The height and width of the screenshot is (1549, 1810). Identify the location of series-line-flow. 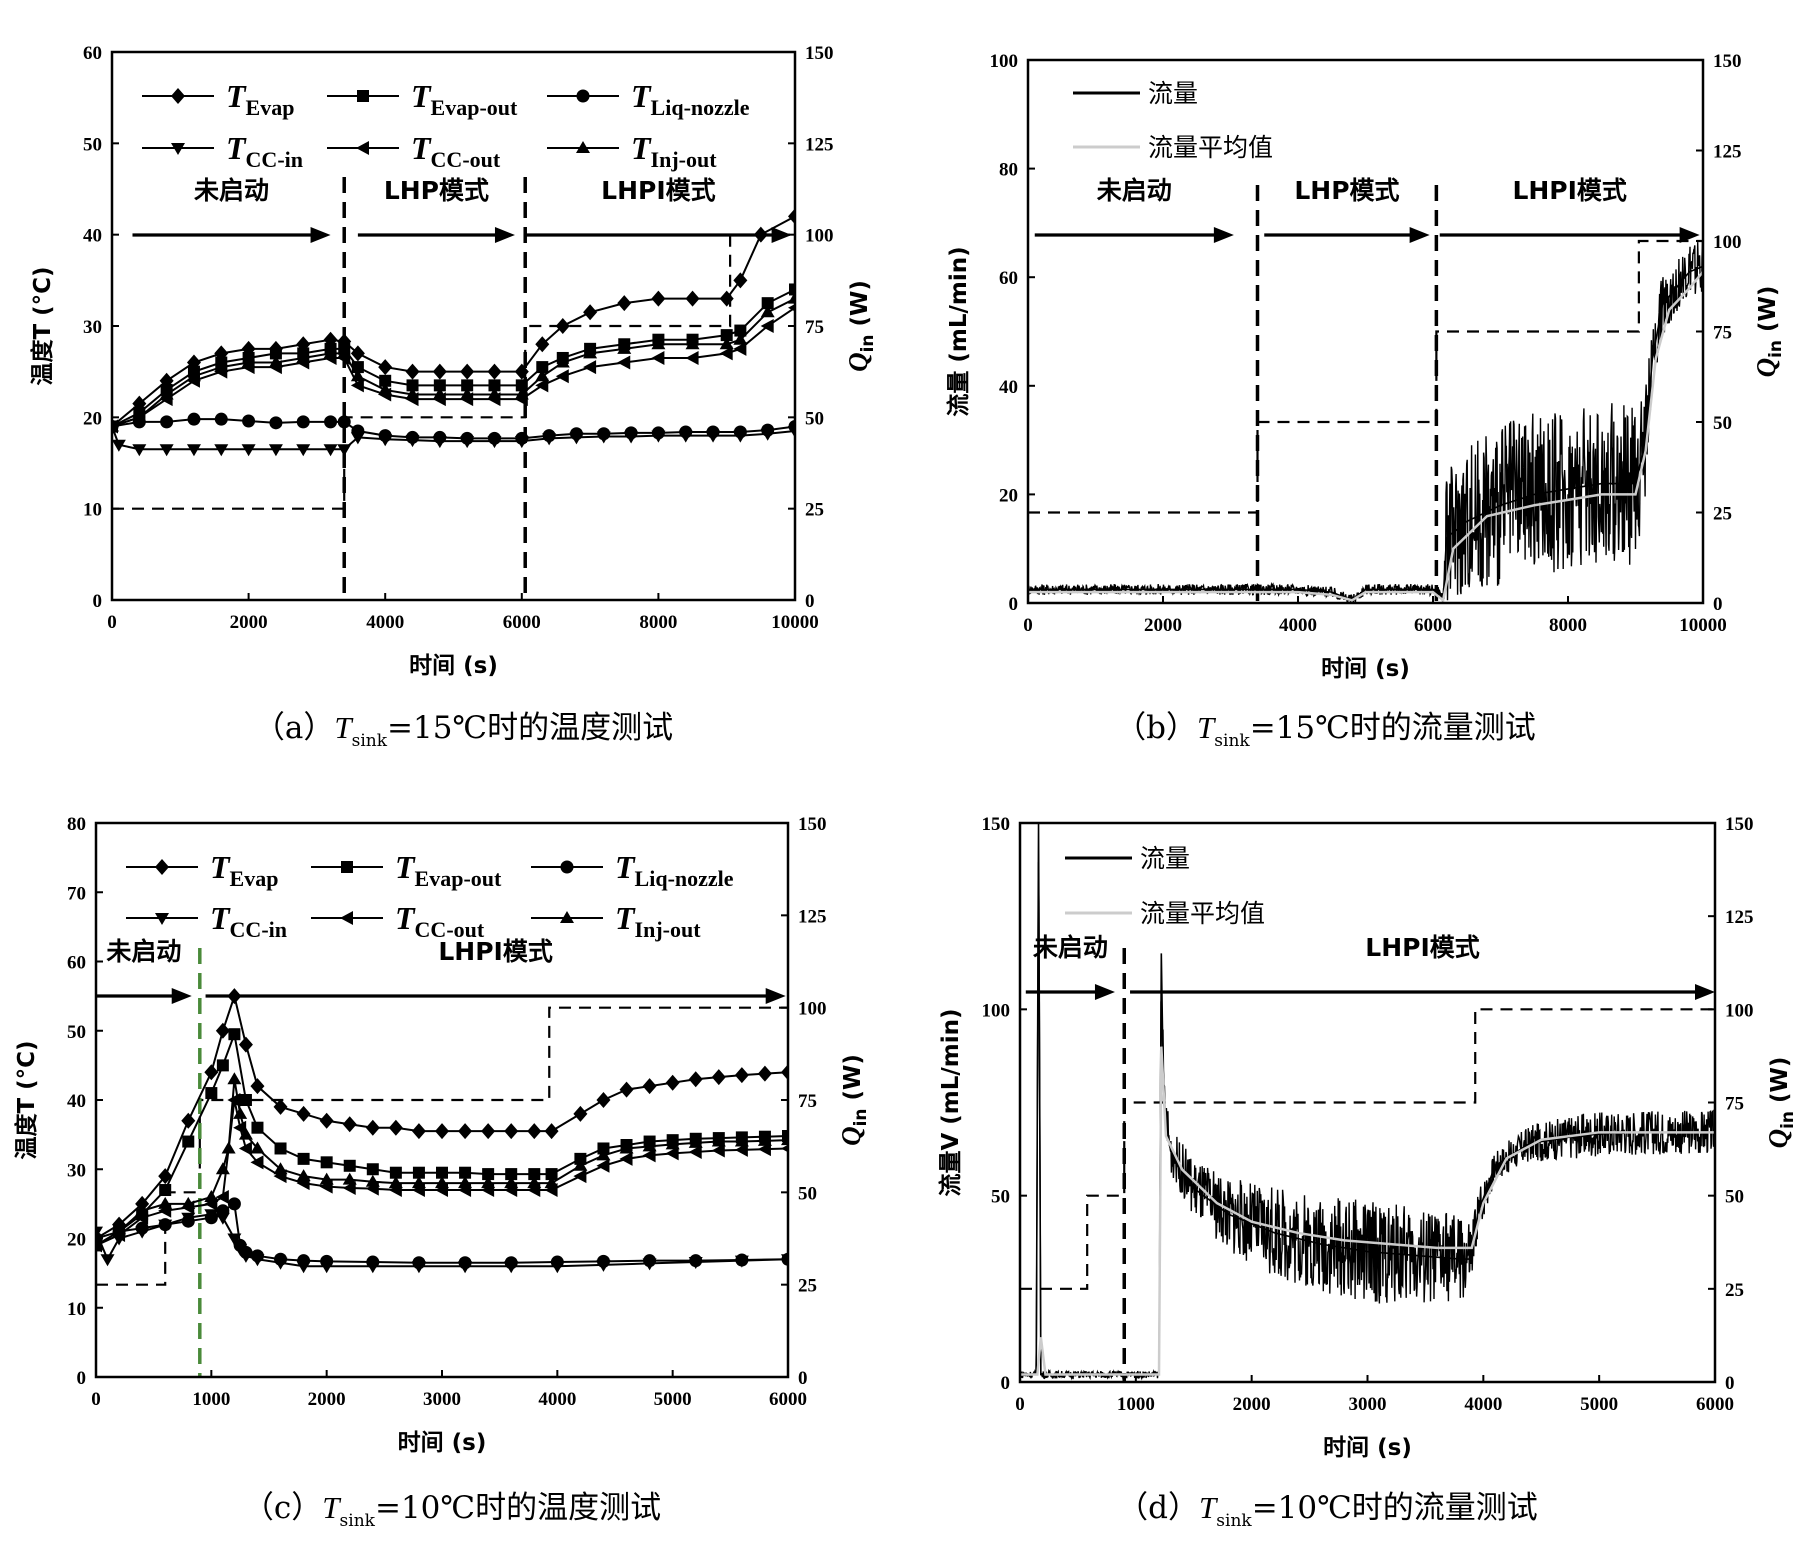
(1365, 421).